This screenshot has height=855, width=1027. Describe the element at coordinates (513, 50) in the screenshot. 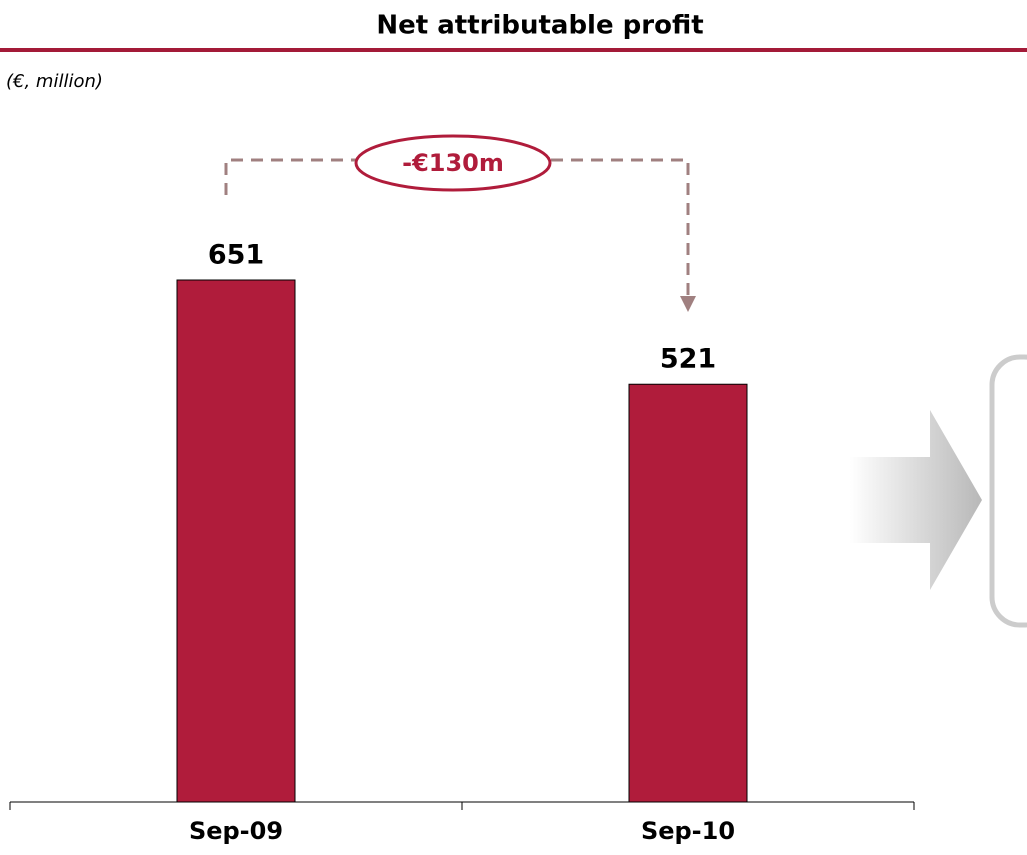

I see `title-rule` at that location.